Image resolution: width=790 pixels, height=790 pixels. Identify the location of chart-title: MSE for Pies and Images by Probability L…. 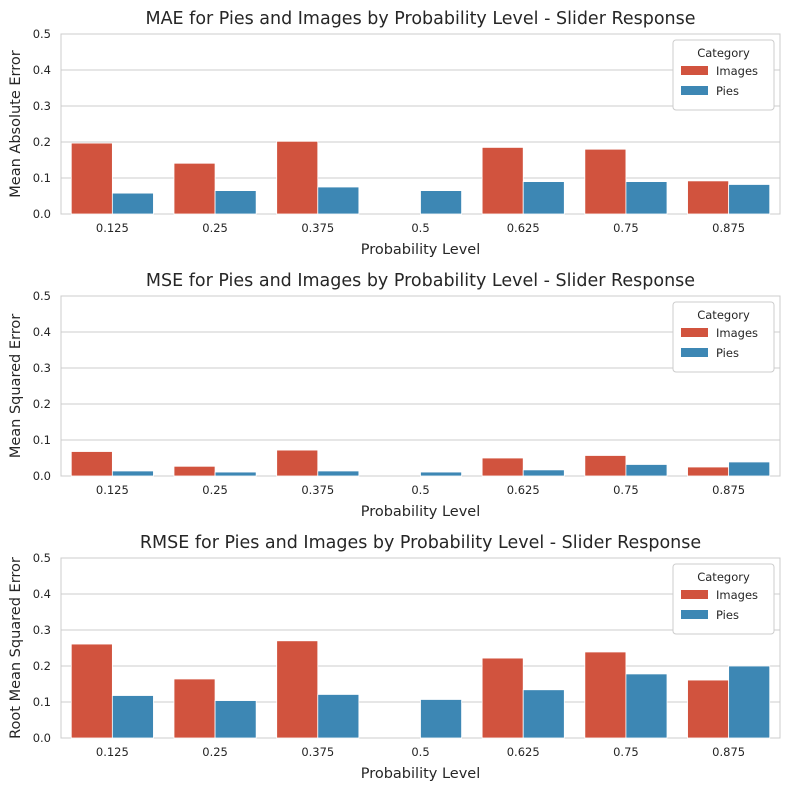
(420, 281).